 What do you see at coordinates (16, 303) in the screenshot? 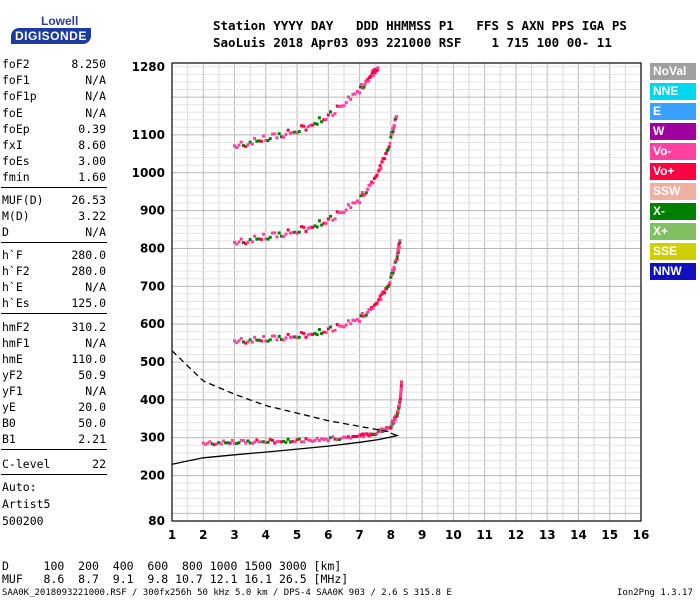
I see `param-name: h`Es` at bounding box center [16, 303].